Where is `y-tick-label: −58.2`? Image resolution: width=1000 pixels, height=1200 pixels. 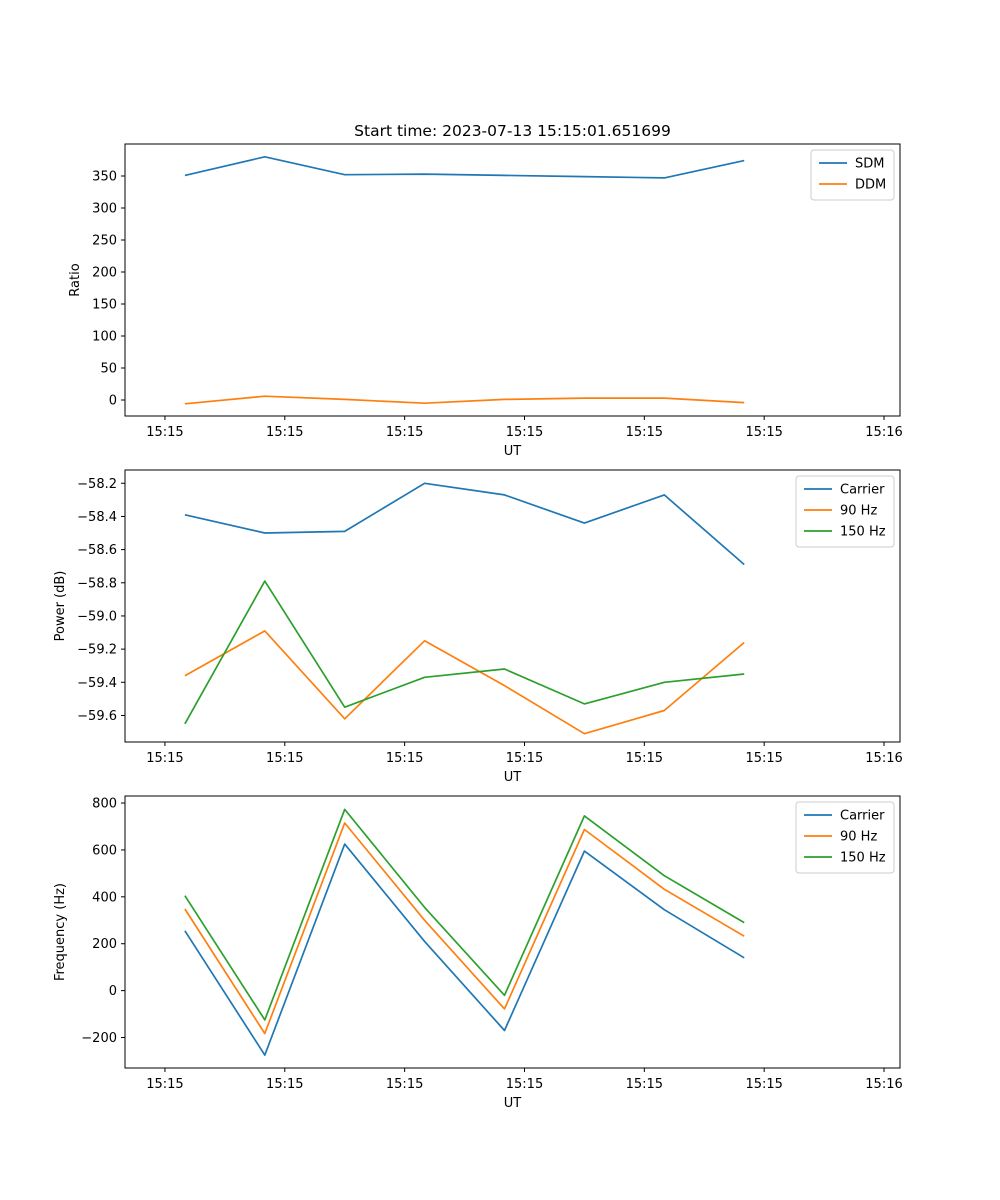
y-tick-label: −58.2 is located at coordinates (97, 484).